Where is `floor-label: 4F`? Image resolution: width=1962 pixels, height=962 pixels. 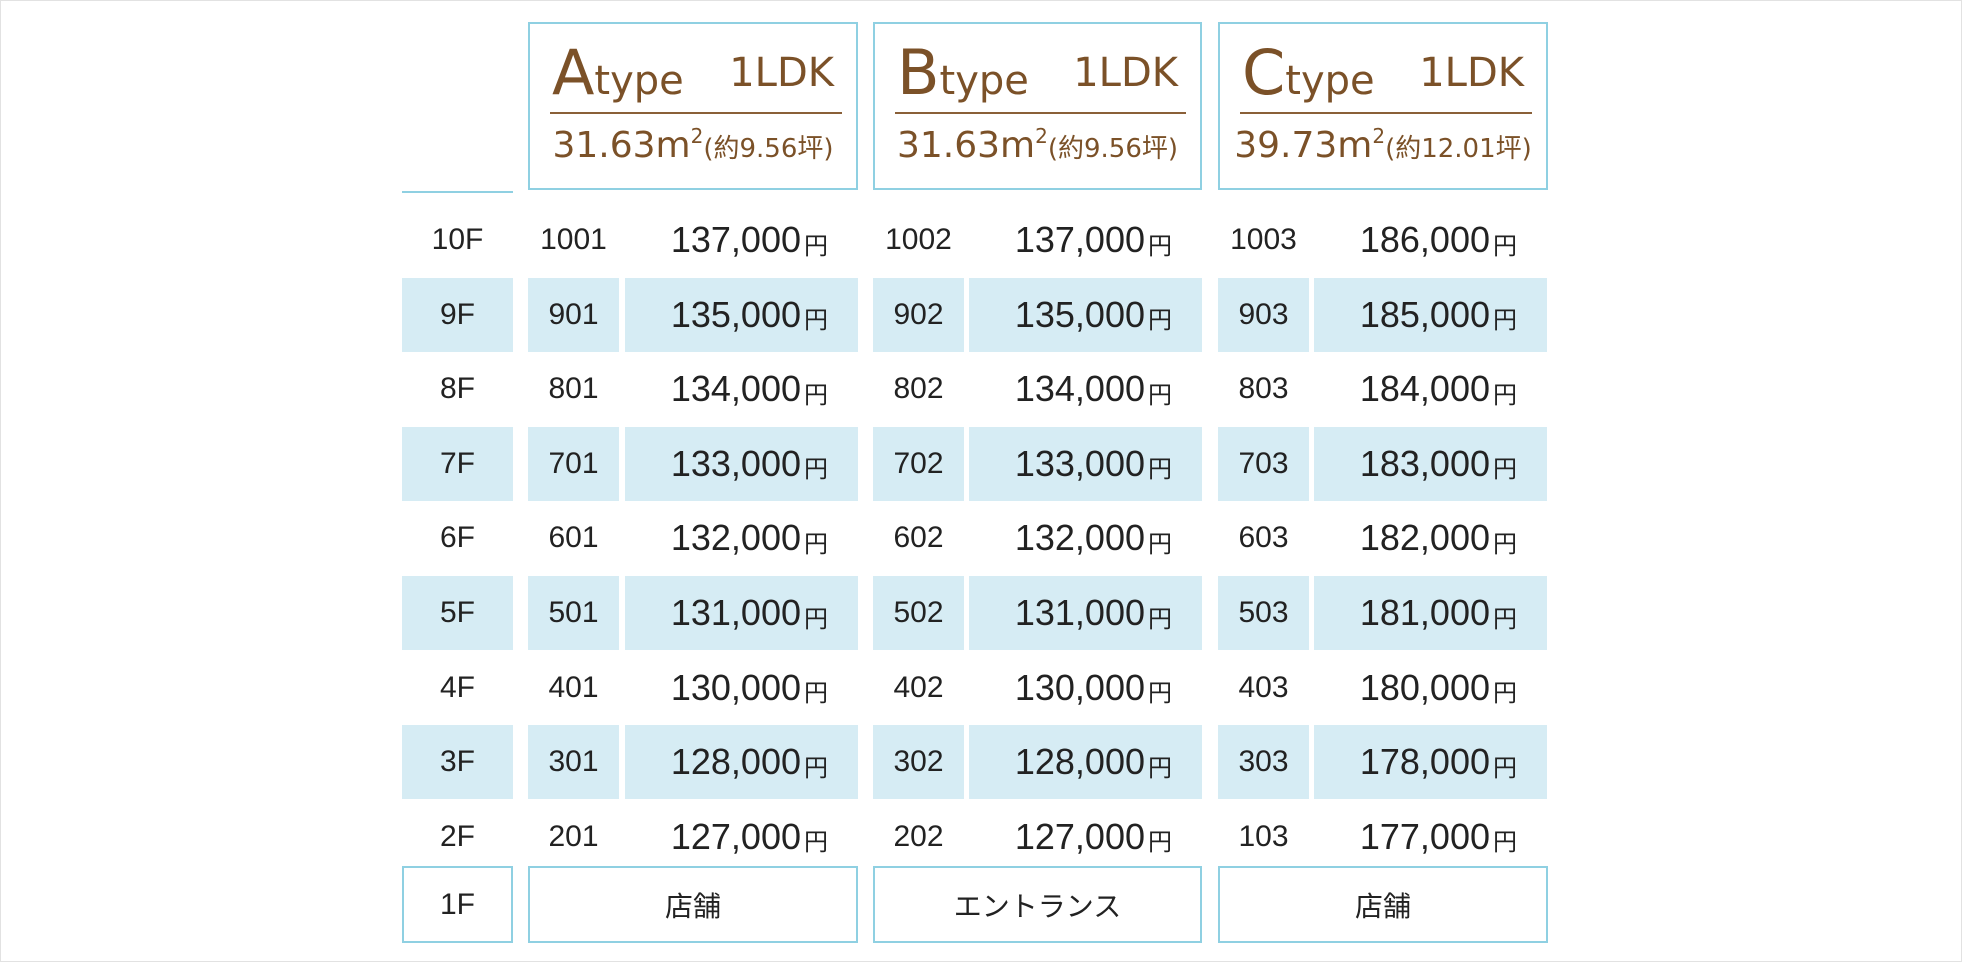 floor-label: 4F is located at coordinates (457, 687).